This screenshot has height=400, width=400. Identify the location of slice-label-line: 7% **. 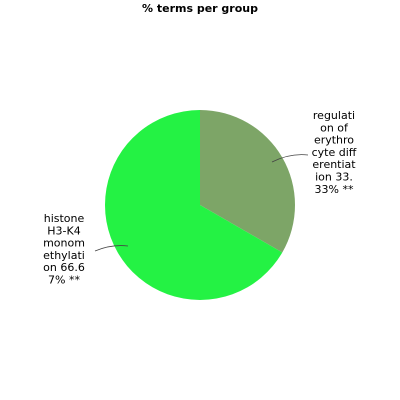
(64, 280).